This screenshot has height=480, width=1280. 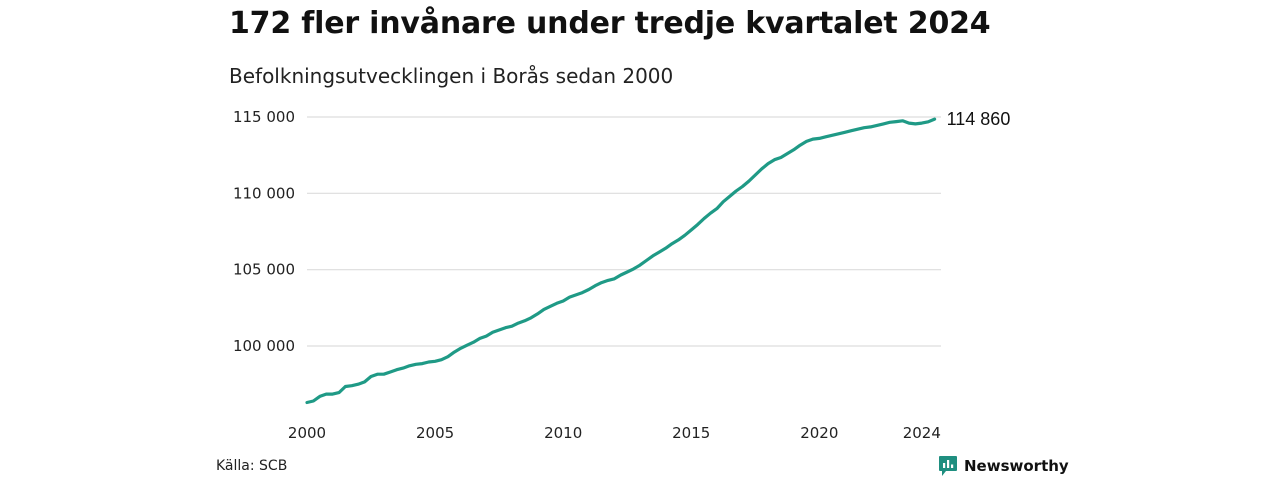 I want to click on x-tick-label: 2015, so click(x=691, y=433).